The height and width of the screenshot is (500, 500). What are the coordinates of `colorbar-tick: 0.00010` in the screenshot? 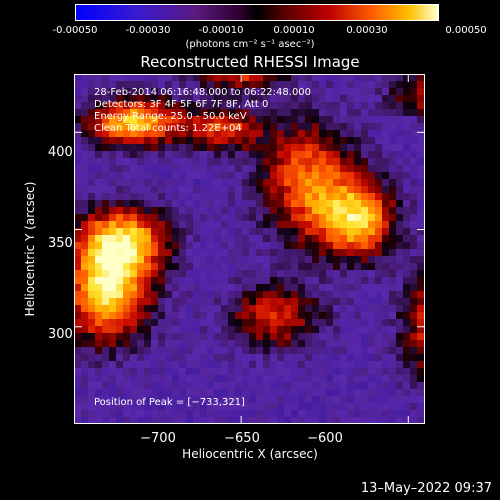 It's located at (294, 30).